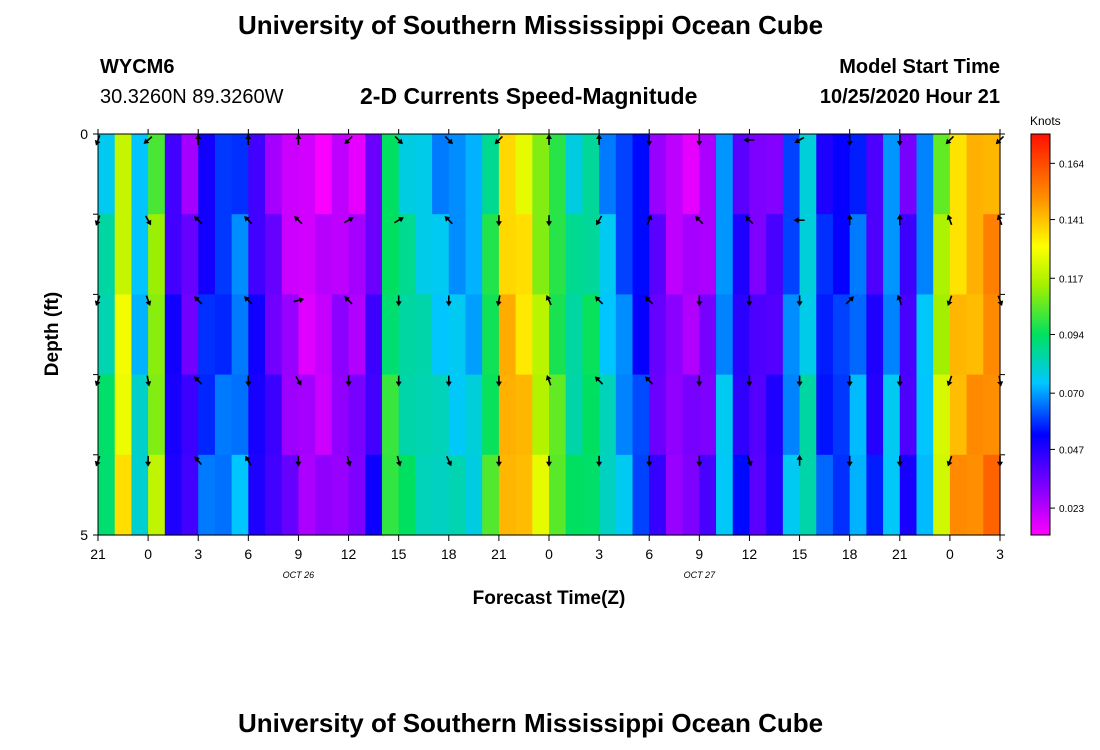 The width and height of the screenshot is (1100, 750). I want to click on x-tick-label: 3, so click(198, 554).